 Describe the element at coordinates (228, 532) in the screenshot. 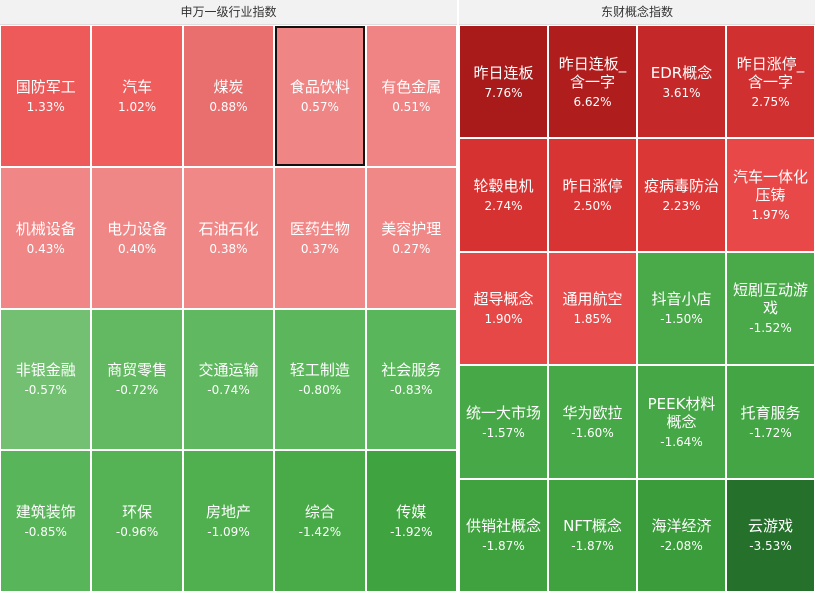

I see `tile-change: -1.09%` at that location.